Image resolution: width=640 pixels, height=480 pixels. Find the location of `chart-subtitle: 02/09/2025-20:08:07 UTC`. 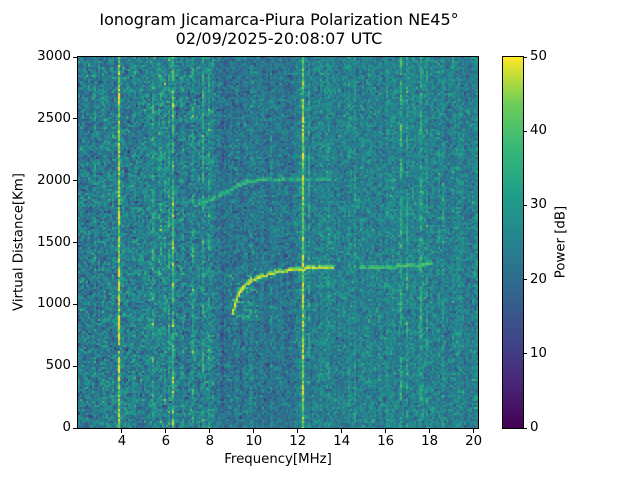

chart-subtitle: 02/09/2025-20:08:07 UTC is located at coordinates (279, 38).